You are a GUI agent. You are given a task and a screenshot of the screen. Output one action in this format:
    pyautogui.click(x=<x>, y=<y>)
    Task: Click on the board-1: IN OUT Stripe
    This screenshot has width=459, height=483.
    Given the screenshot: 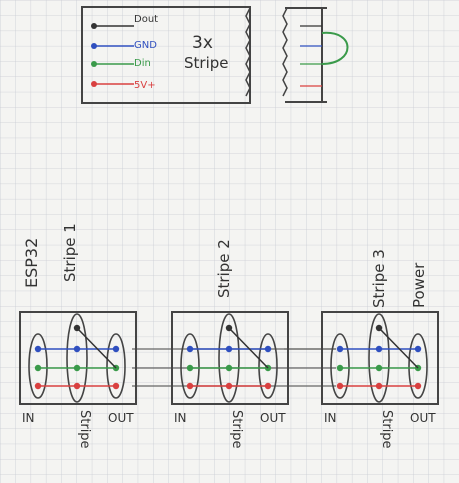 What is the action you would take?
    pyautogui.click(x=78, y=380)
    